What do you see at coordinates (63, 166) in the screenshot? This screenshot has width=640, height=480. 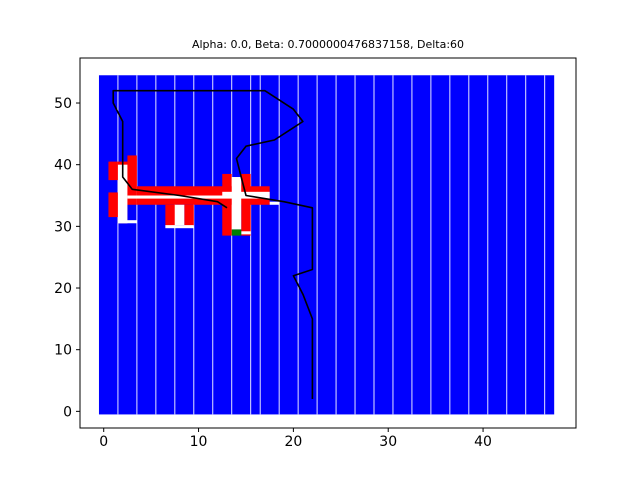 I see `y-tick-label: 40` at bounding box center [63, 166].